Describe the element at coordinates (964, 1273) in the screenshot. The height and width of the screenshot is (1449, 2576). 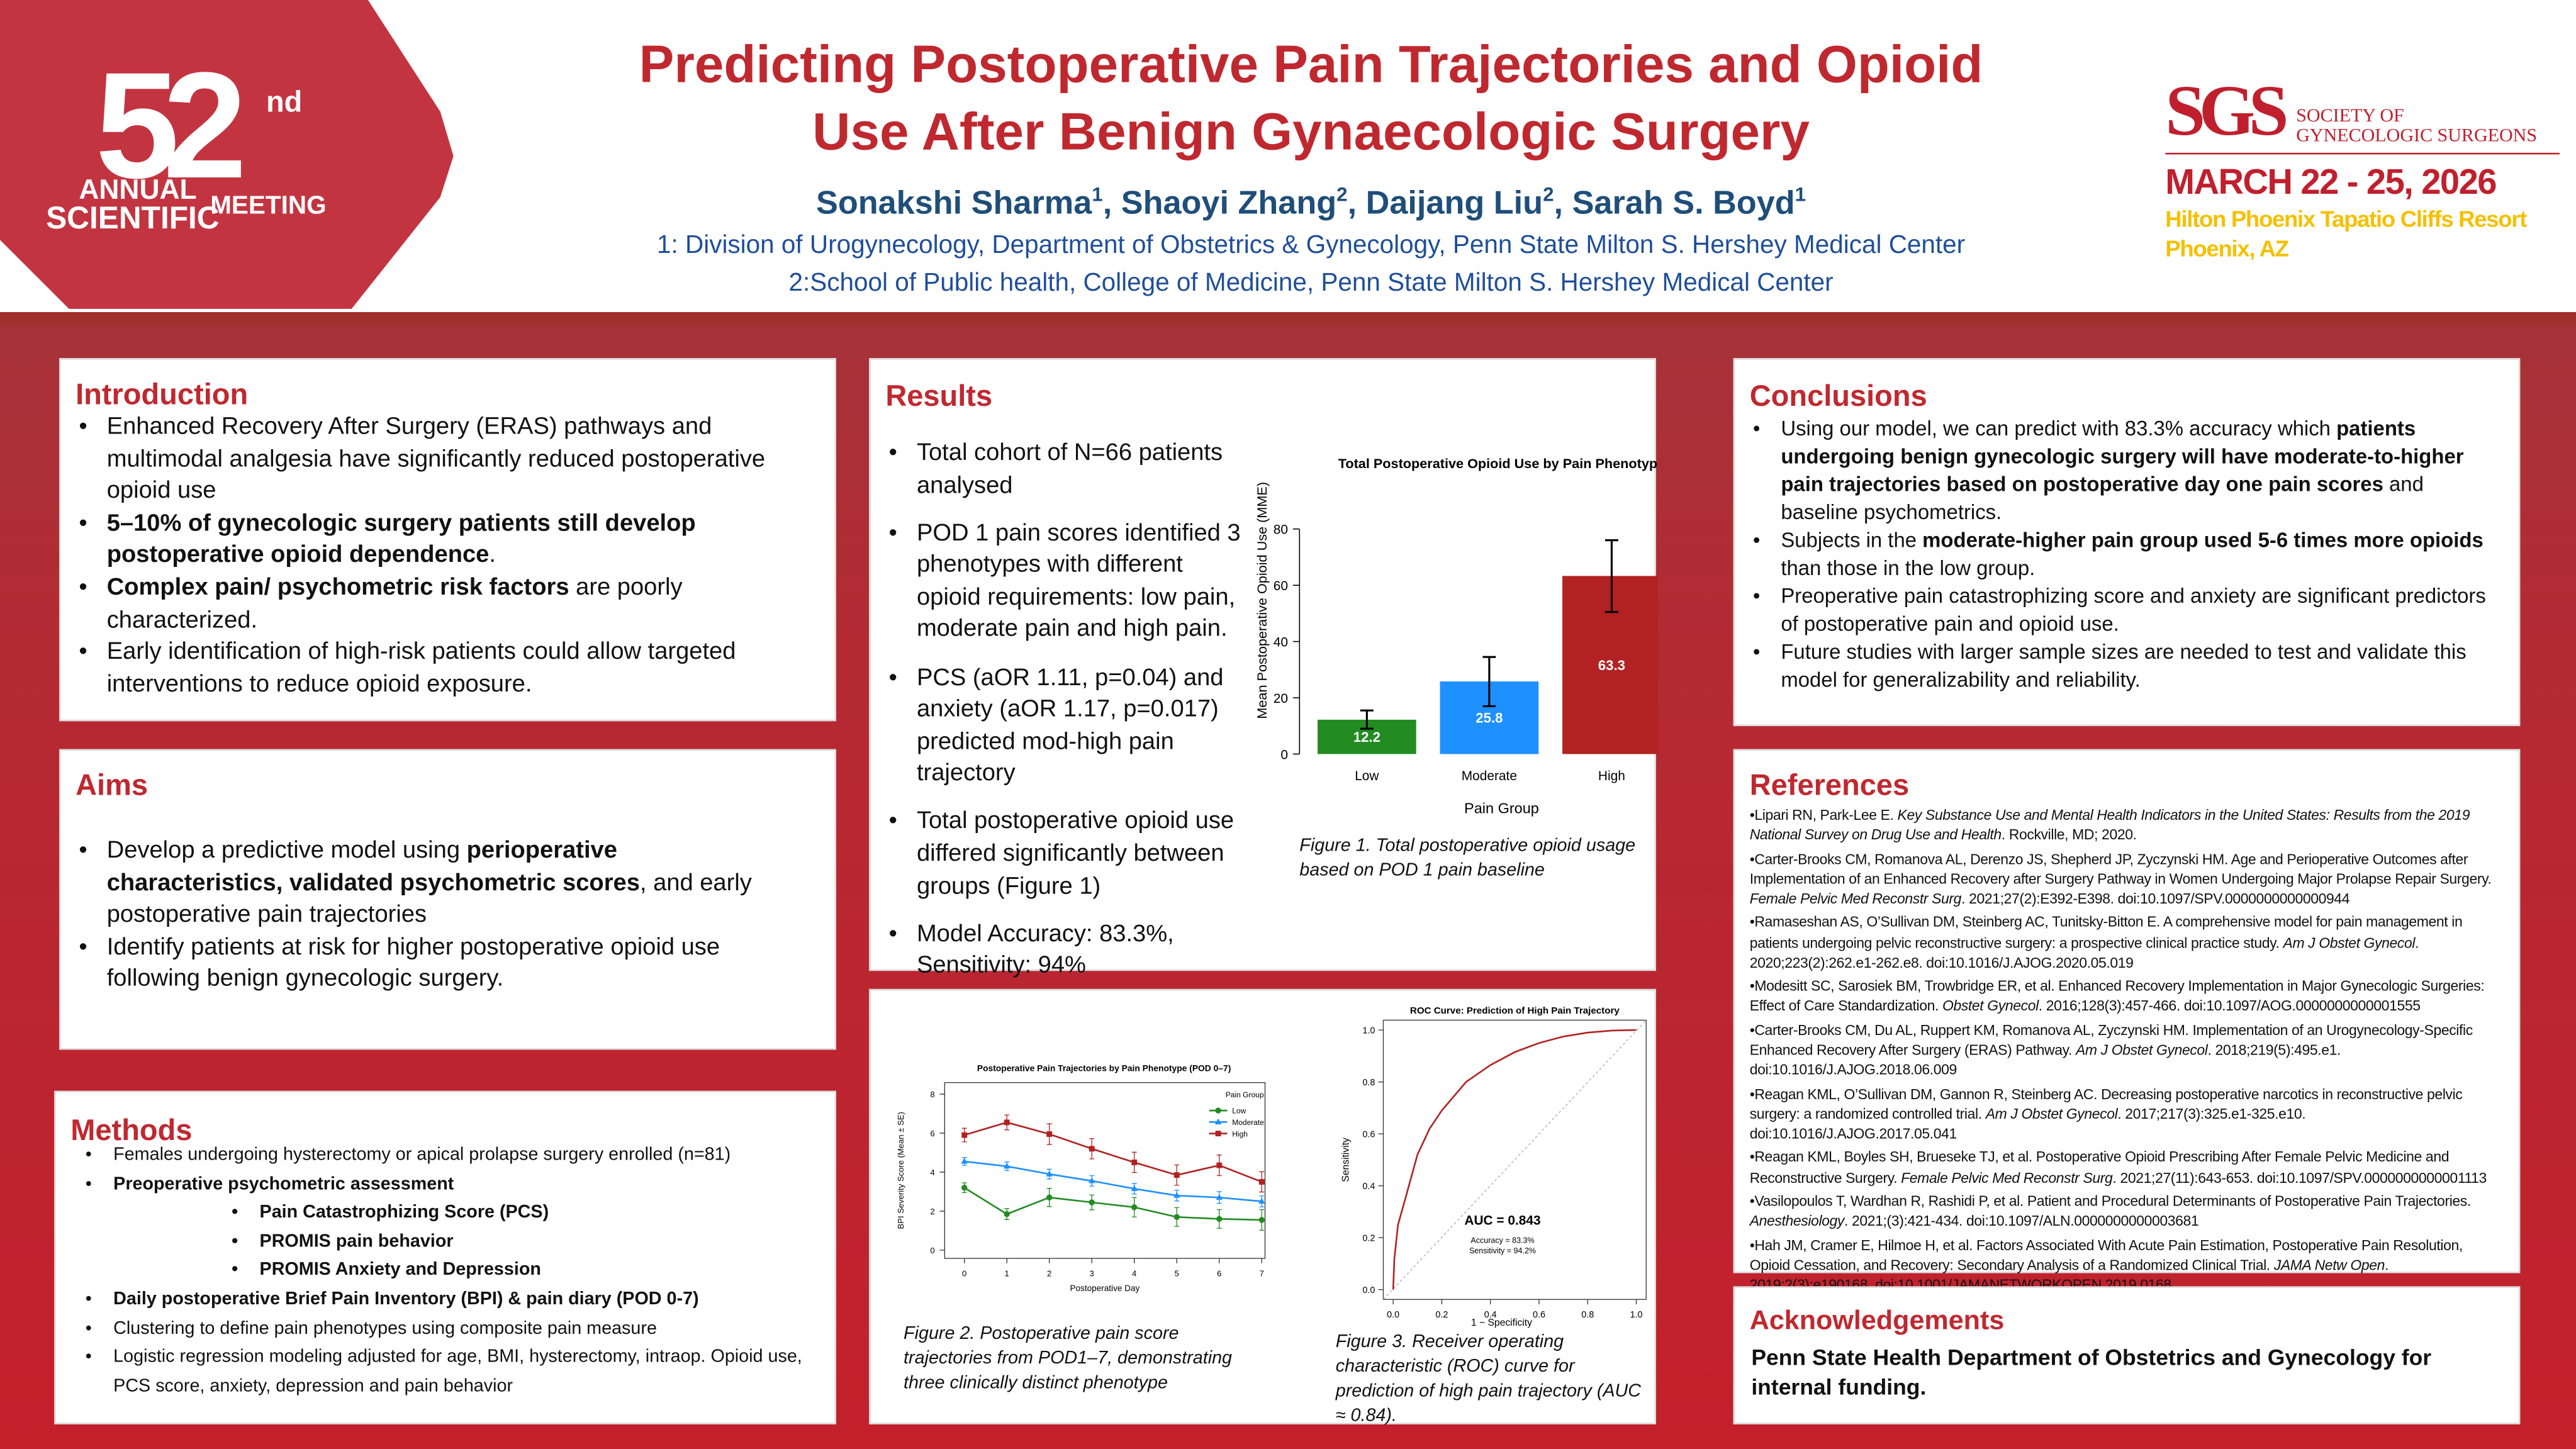
I see `x-tick-label: 0` at that location.